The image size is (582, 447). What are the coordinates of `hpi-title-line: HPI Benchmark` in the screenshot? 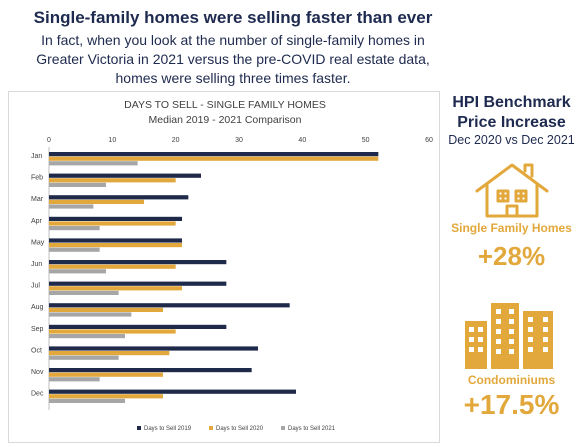 It's located at (511, 102).